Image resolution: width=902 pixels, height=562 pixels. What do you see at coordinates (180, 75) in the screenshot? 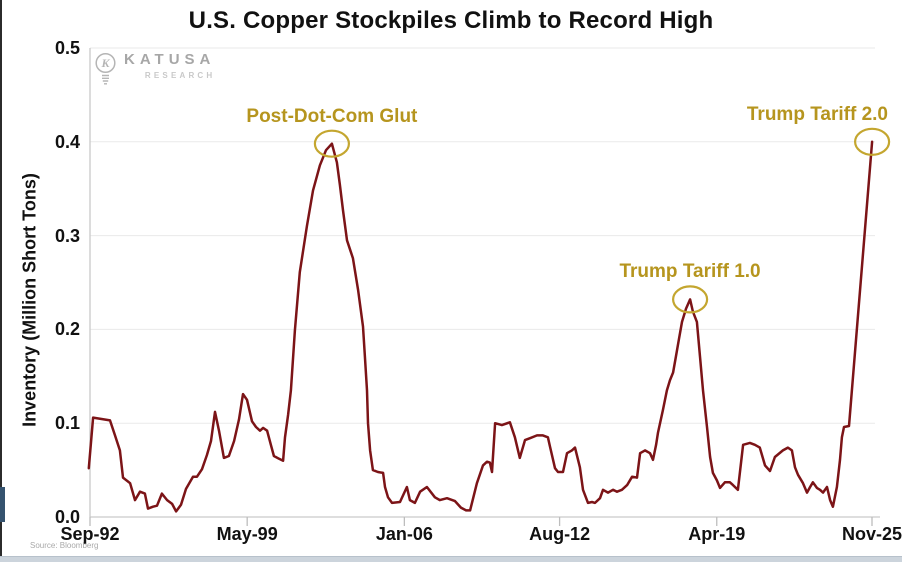
I see `logo-subtitle: RESEARCH` at bounding box center [180, 75].